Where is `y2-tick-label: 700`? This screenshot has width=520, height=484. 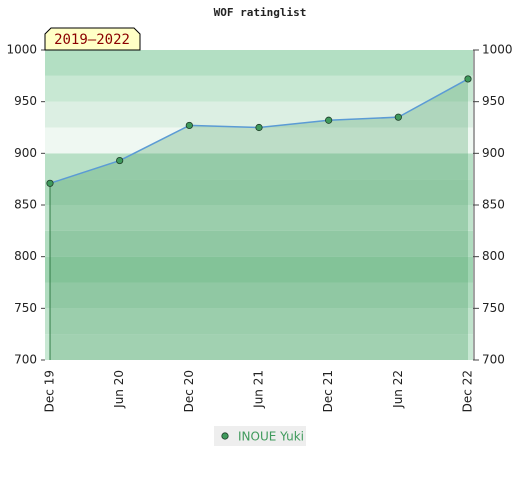 y2-tick-label: 700 is located at coordinates (493, 360).